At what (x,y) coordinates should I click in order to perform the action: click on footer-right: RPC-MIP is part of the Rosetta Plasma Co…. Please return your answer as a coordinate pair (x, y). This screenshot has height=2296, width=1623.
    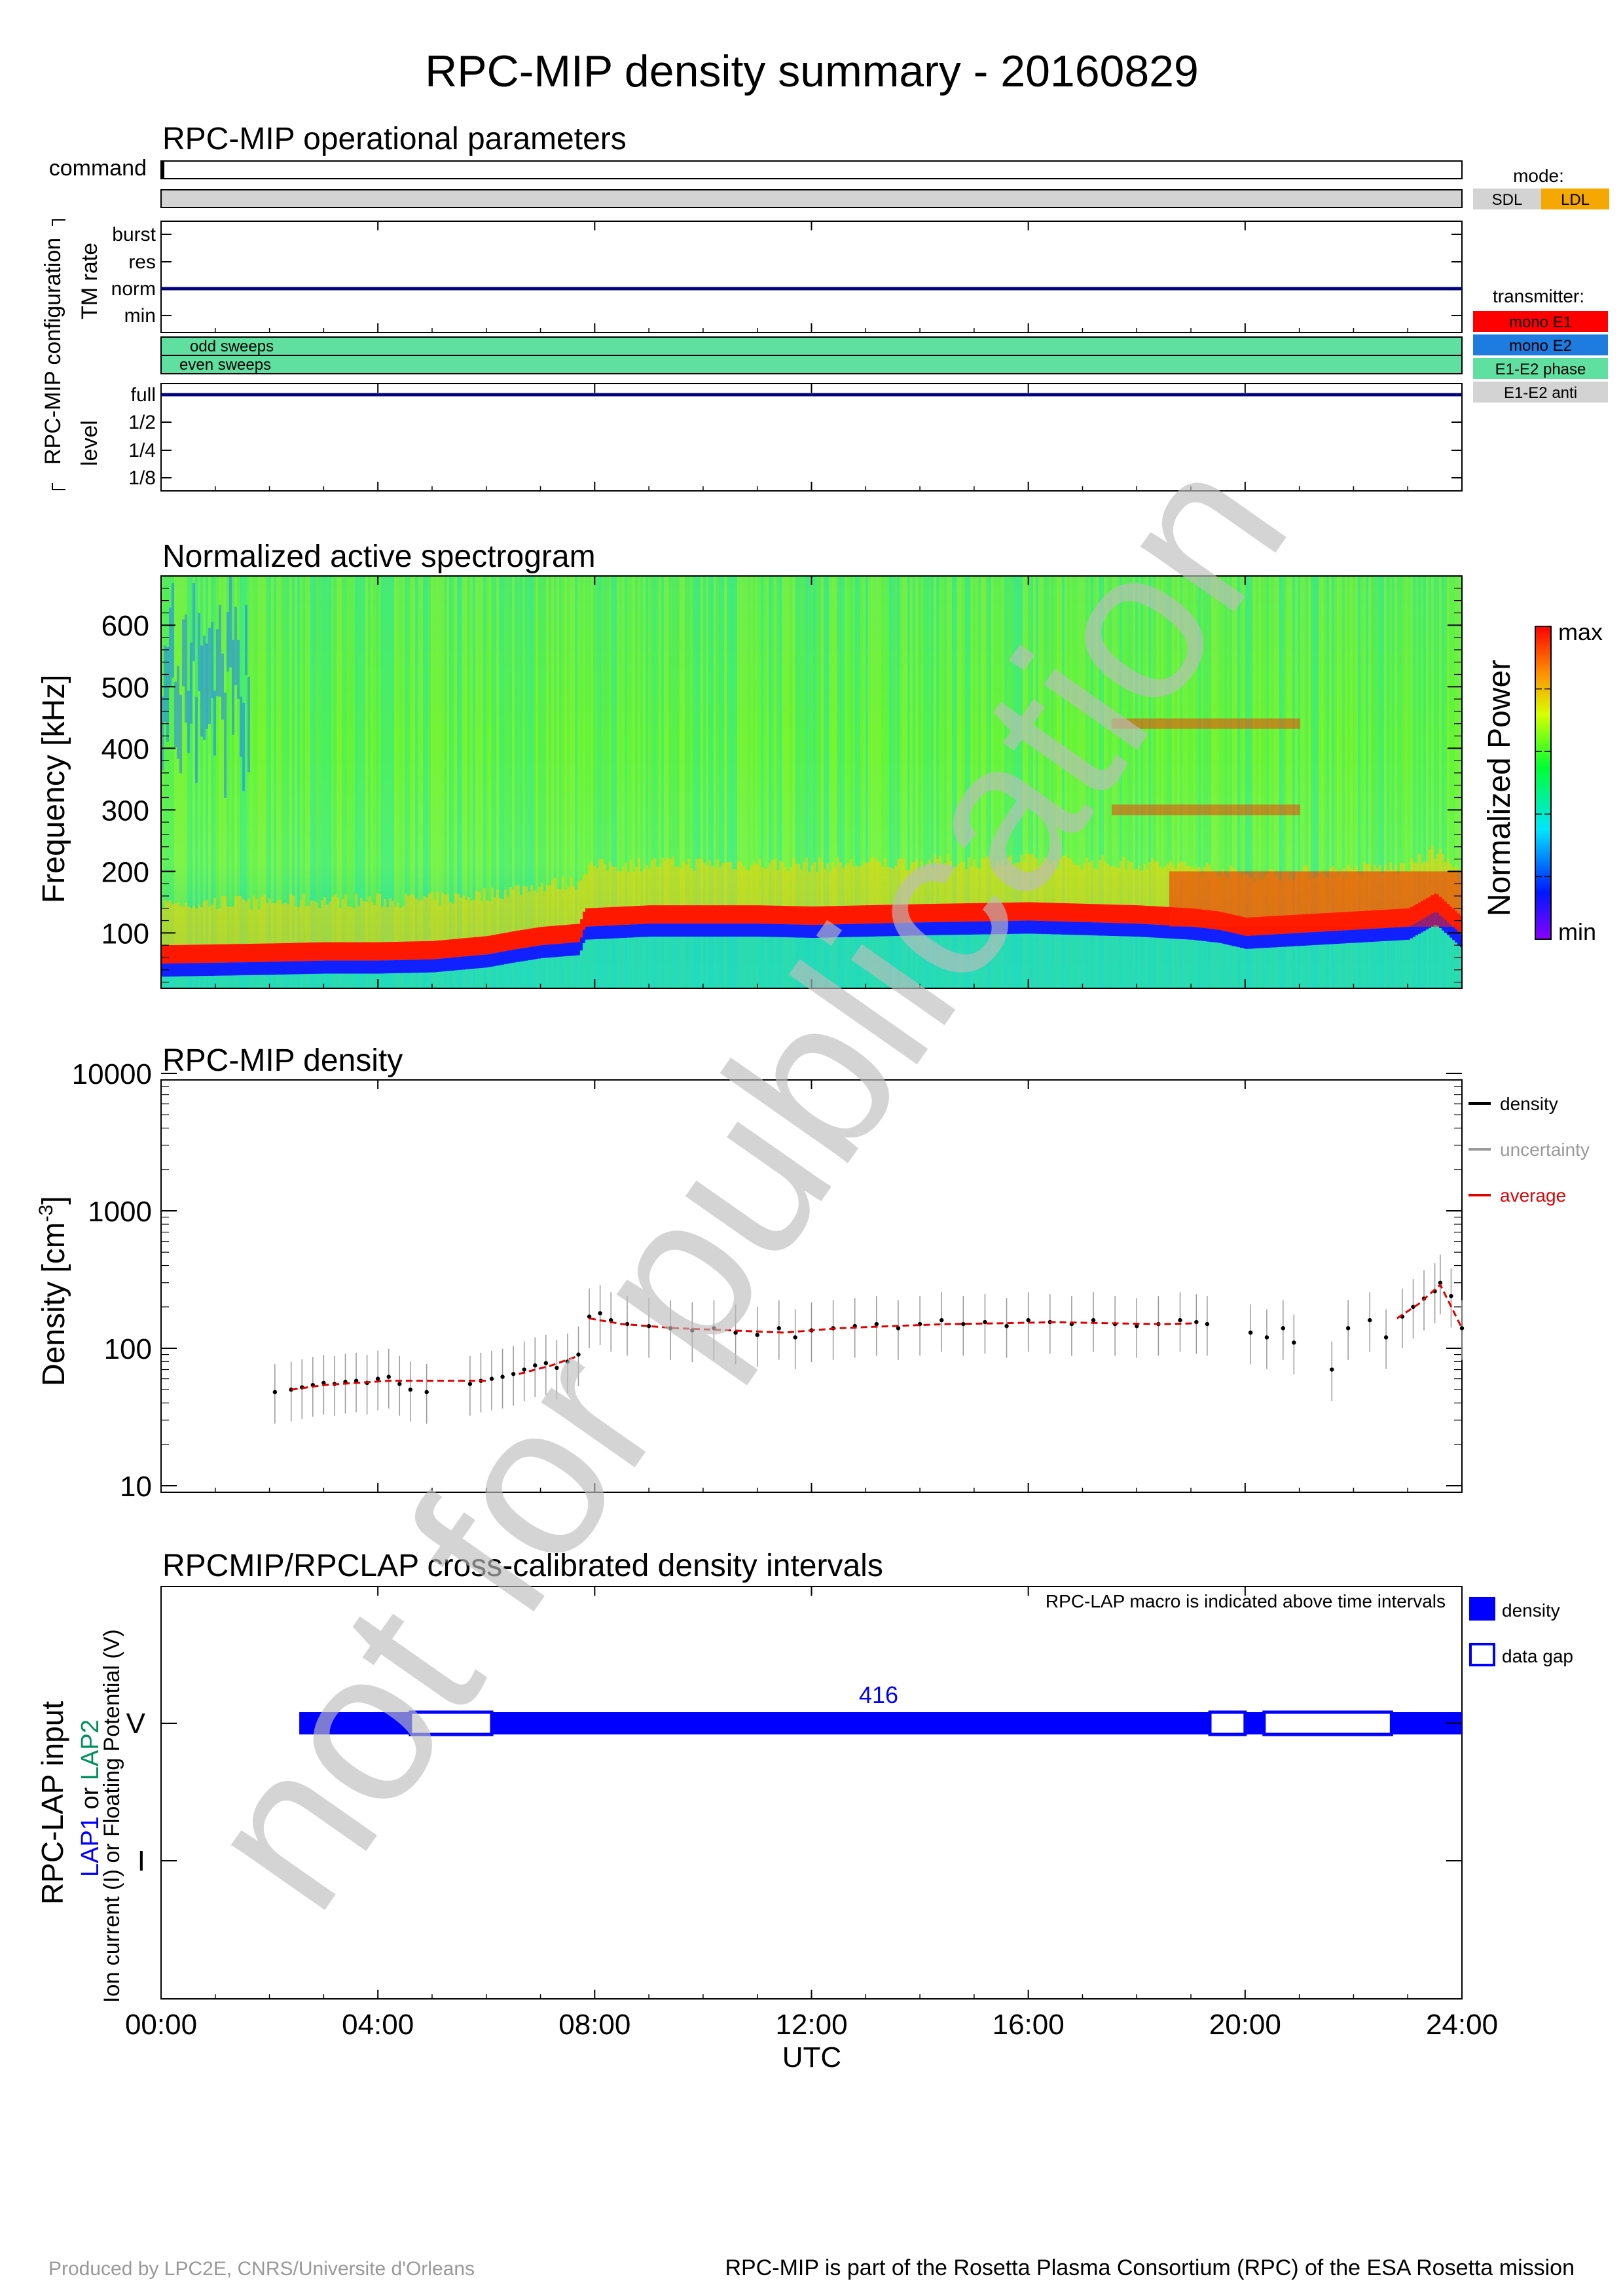
    Looking at the image, I should click on (1150, 2267).